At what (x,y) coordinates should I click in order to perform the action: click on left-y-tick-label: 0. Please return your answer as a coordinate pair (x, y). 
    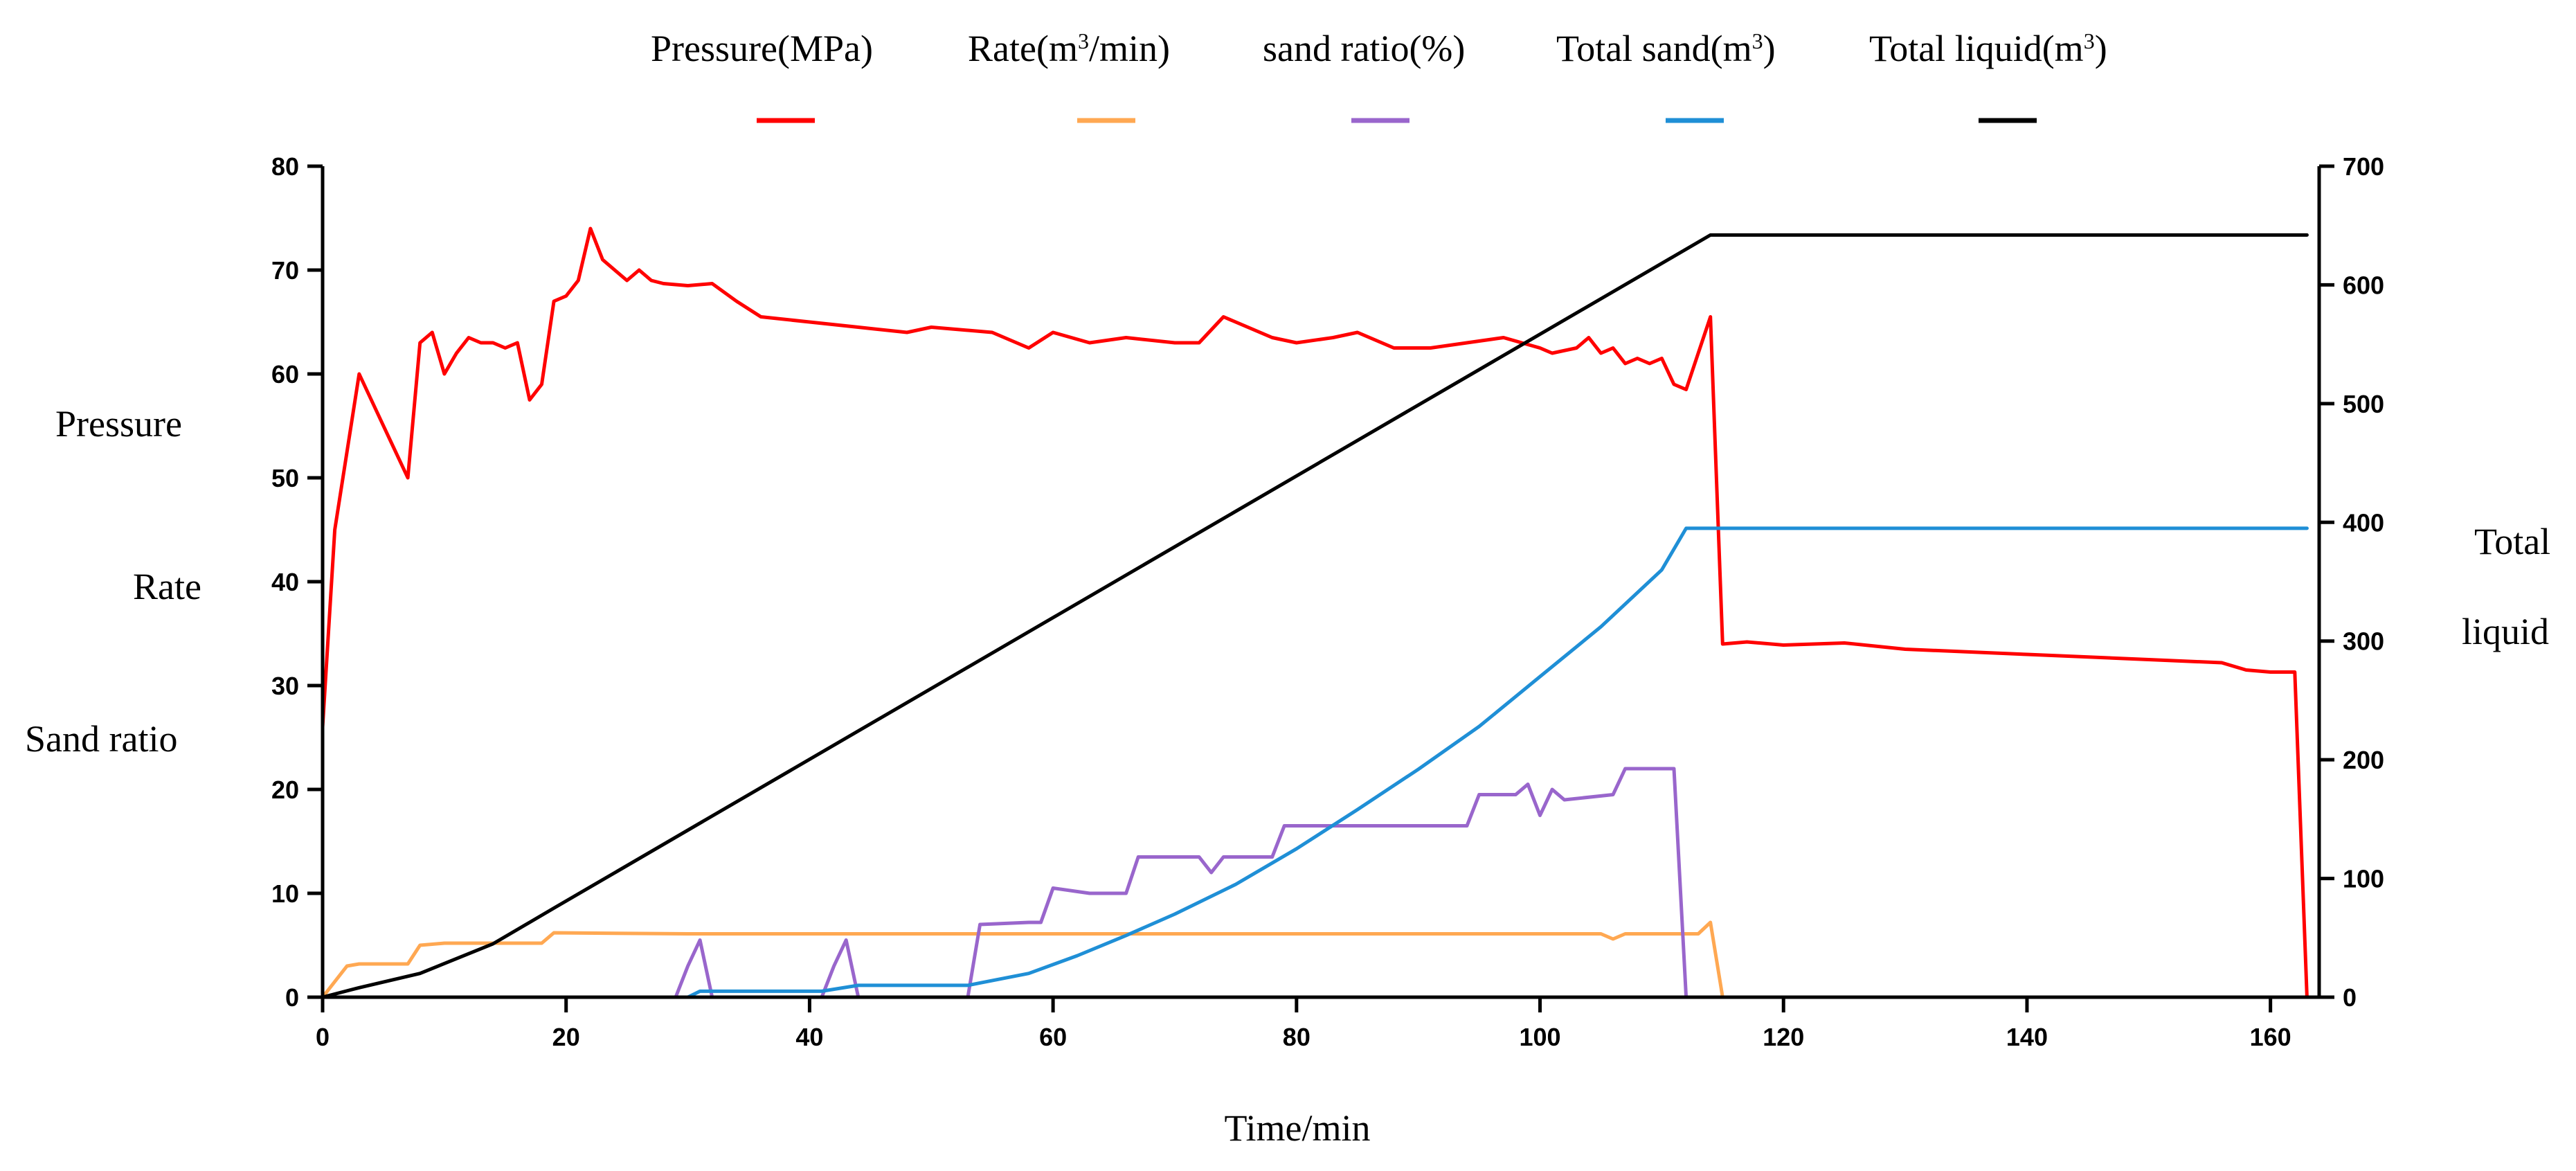
    Looking at the image, I should click on (292, 997).